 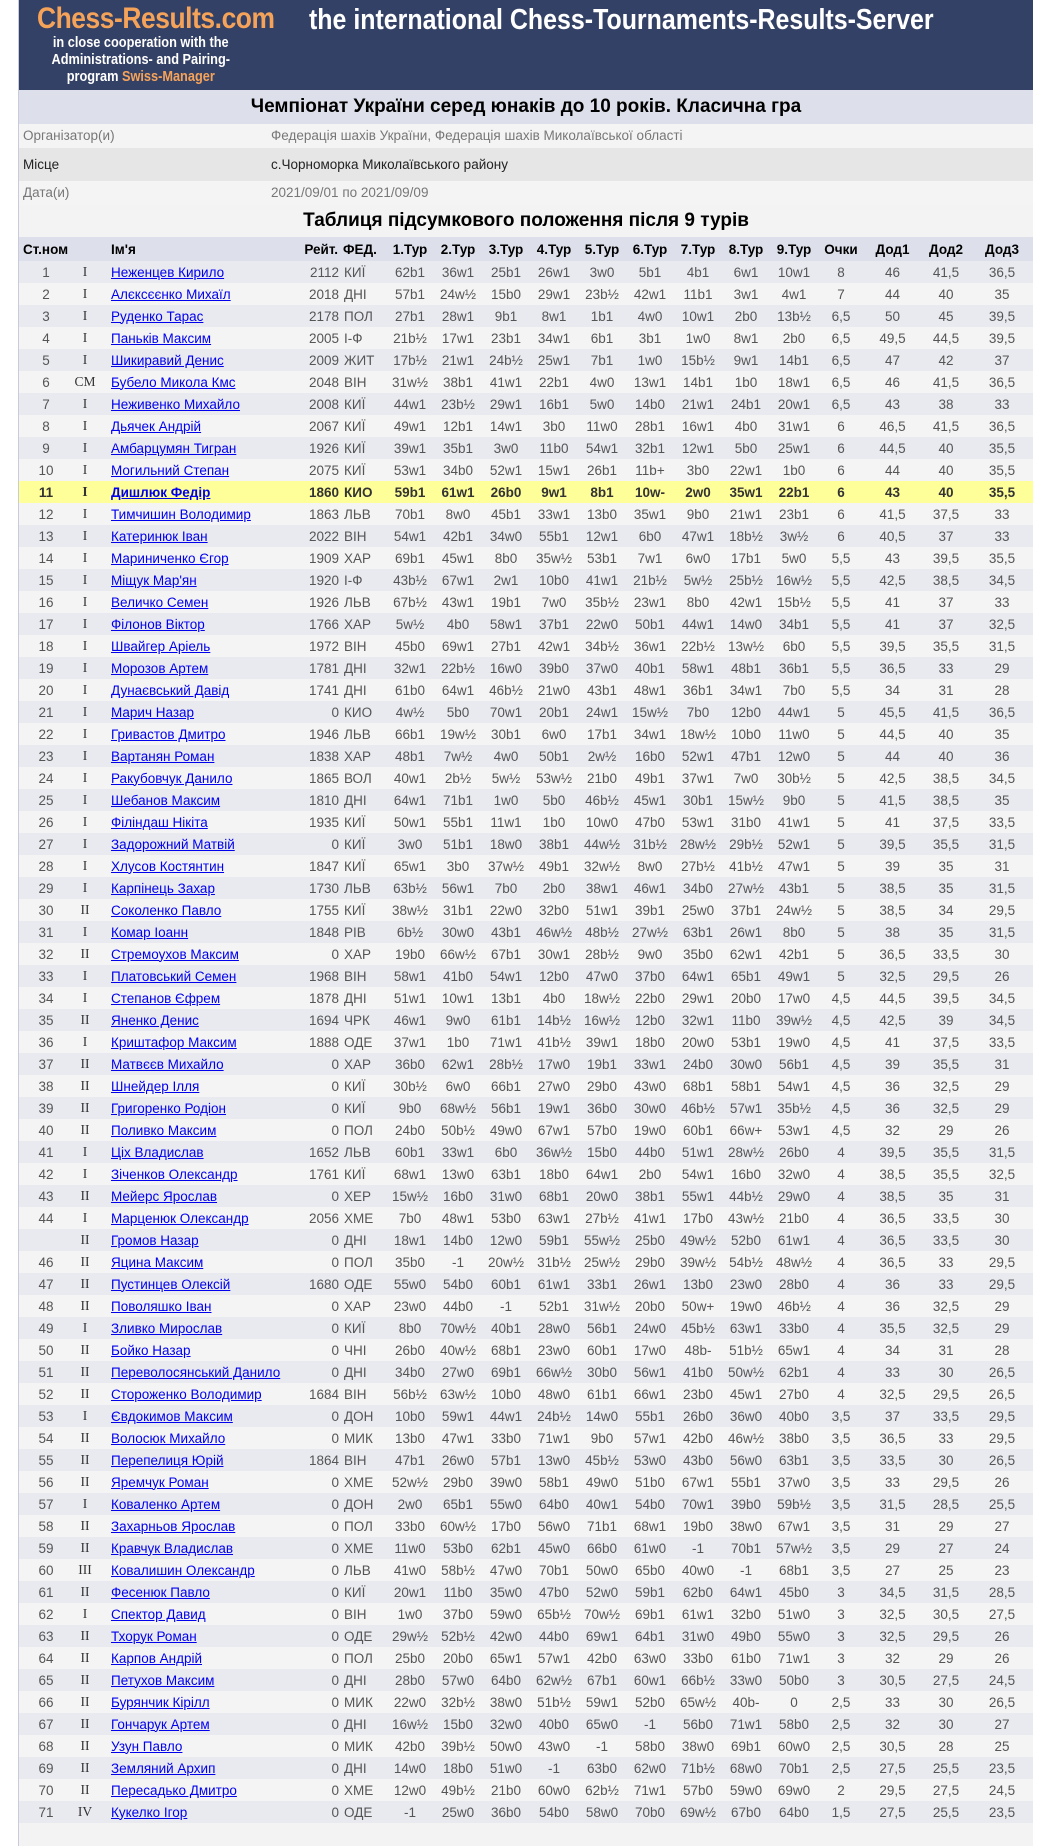 I want to click on player-link: Марич Назар, so click(x=153, y=712).